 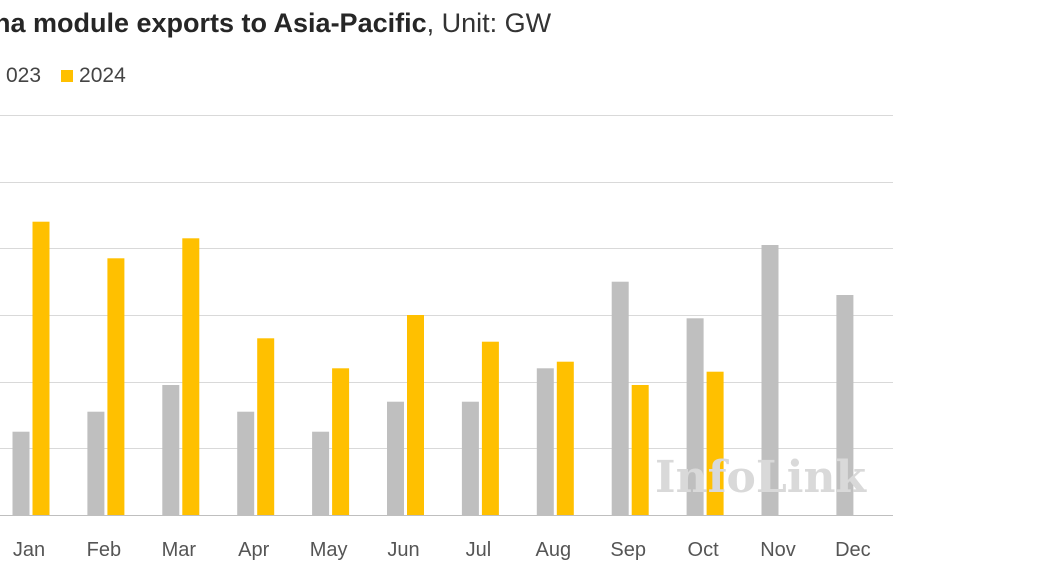 I want to click on bar-2024-may, so click(x=341, y=441).